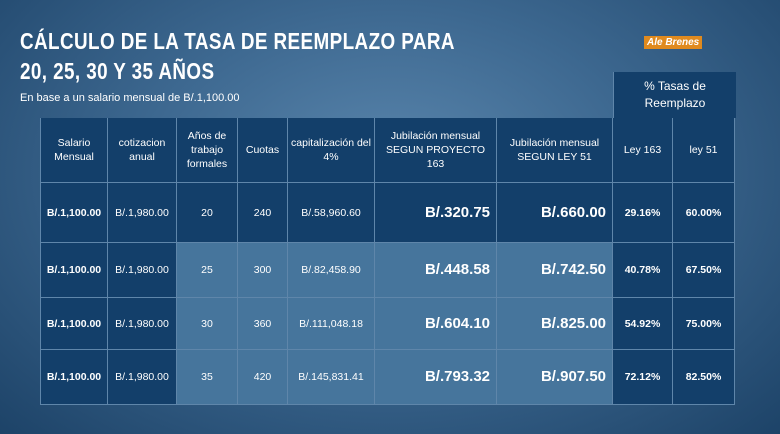 Image resolution: width=780 pixels, height=434 pixels. Describe the element at coordinates (74, 150) in the screenshot. I see `table-cell: Salario Mensual` at that location.